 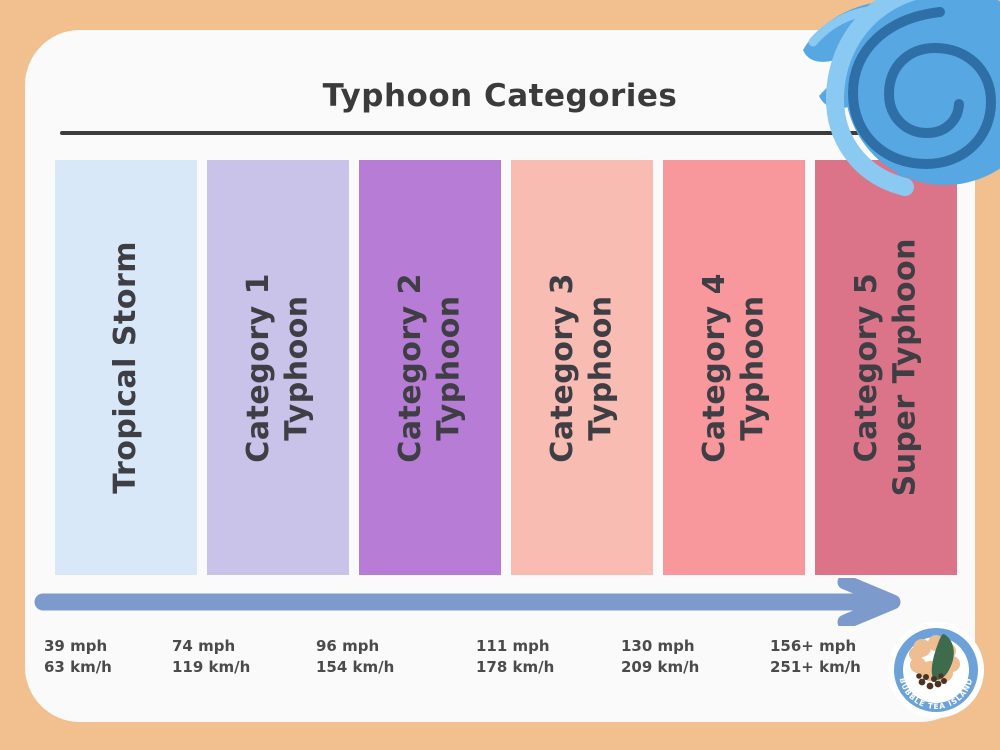 I want to click on speed-label: 74 mph 119 km/h, so click(x=211, y=657).